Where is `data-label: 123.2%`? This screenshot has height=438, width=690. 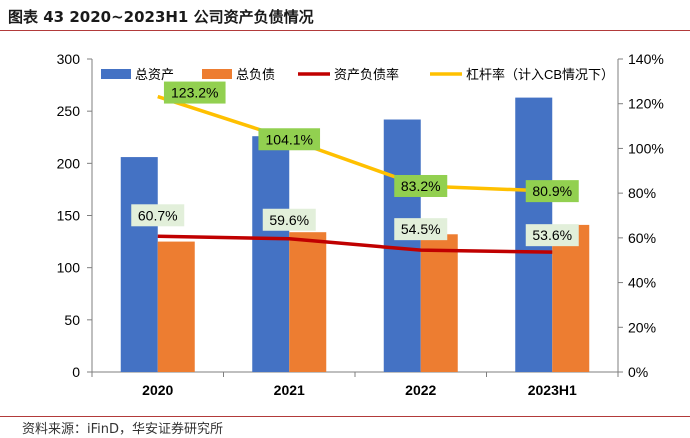 data-label: 123.2% is located at coordinates (194, 93).